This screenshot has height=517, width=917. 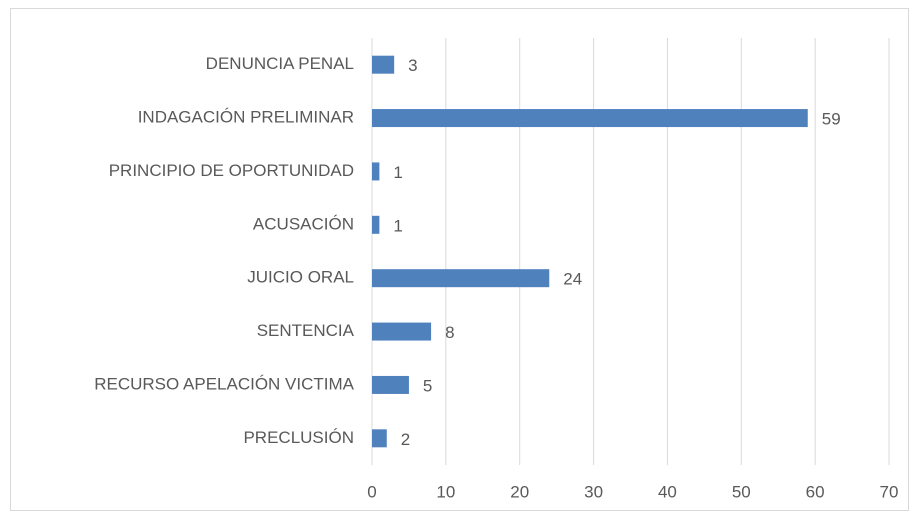 I want to click on y-tick-label: ACUSACIÓN, so click(x=303, y=223).